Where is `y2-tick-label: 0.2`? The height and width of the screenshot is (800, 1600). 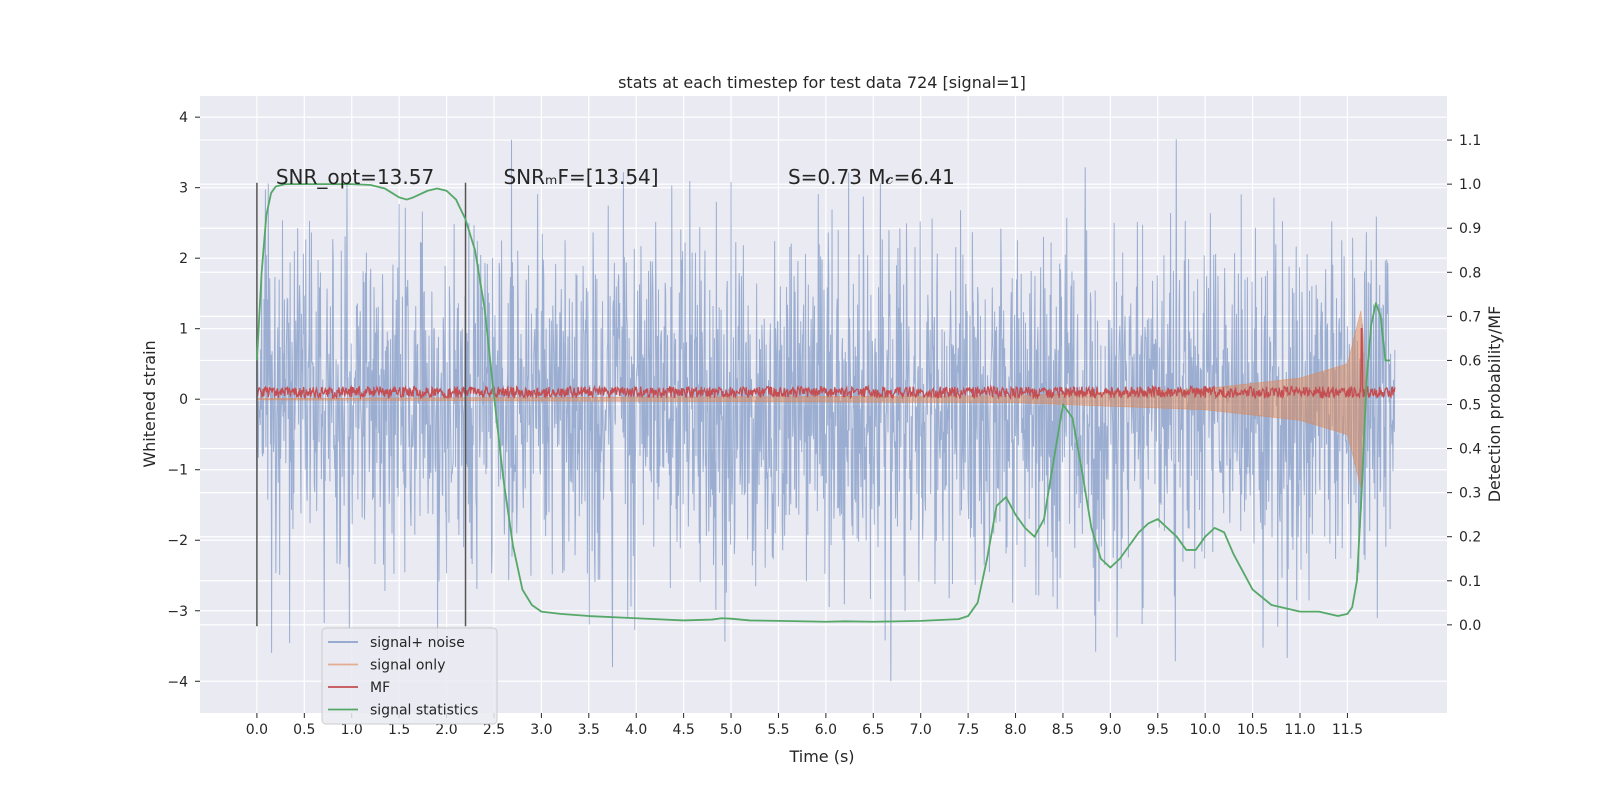 y2-tick-label: 0.2 is located at coordinates (1470, 538).